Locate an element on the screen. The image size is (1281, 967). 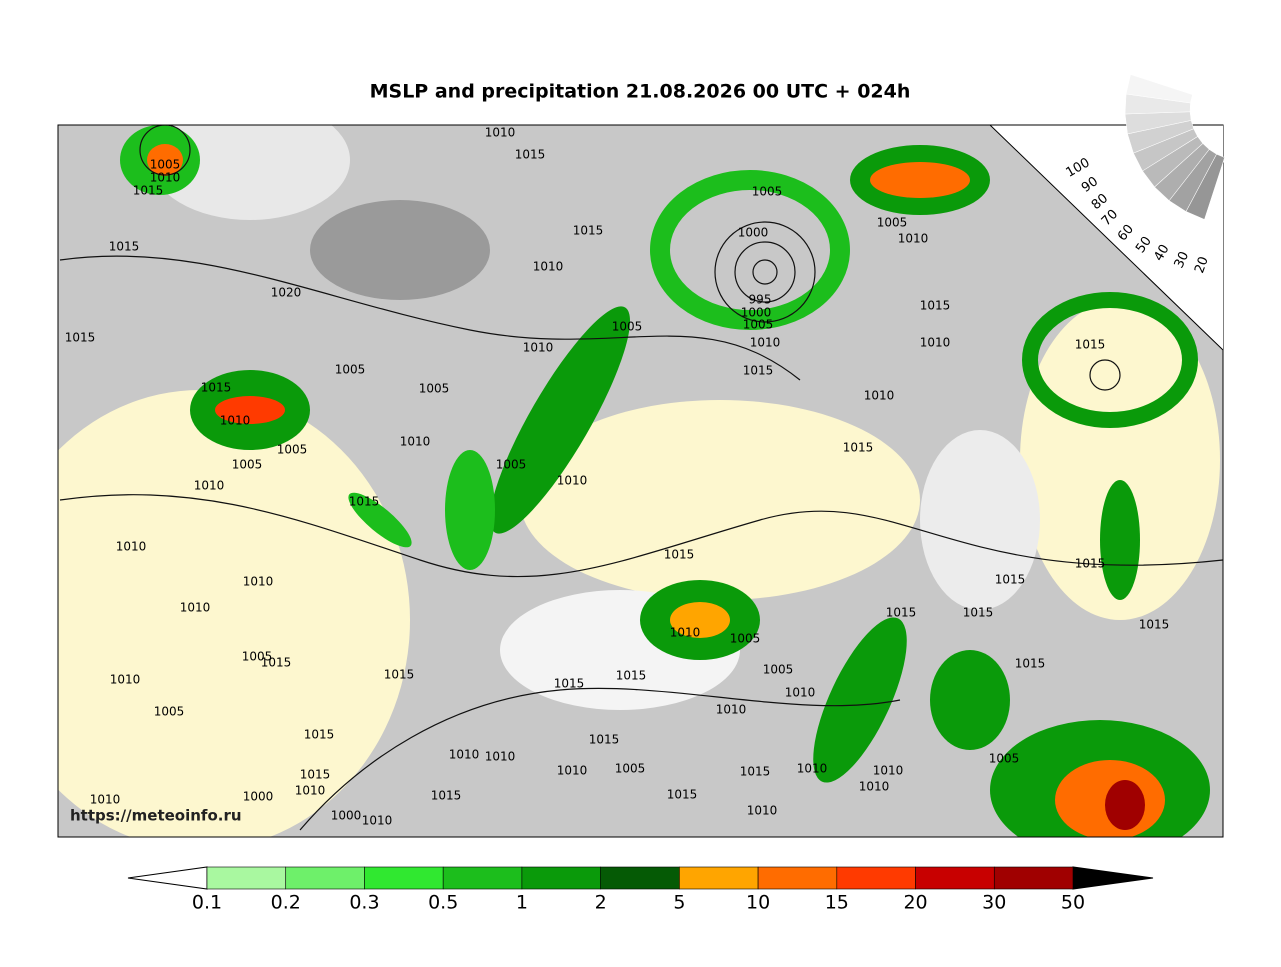
colorbar-label: 1 is located at coordinates (522, 903).